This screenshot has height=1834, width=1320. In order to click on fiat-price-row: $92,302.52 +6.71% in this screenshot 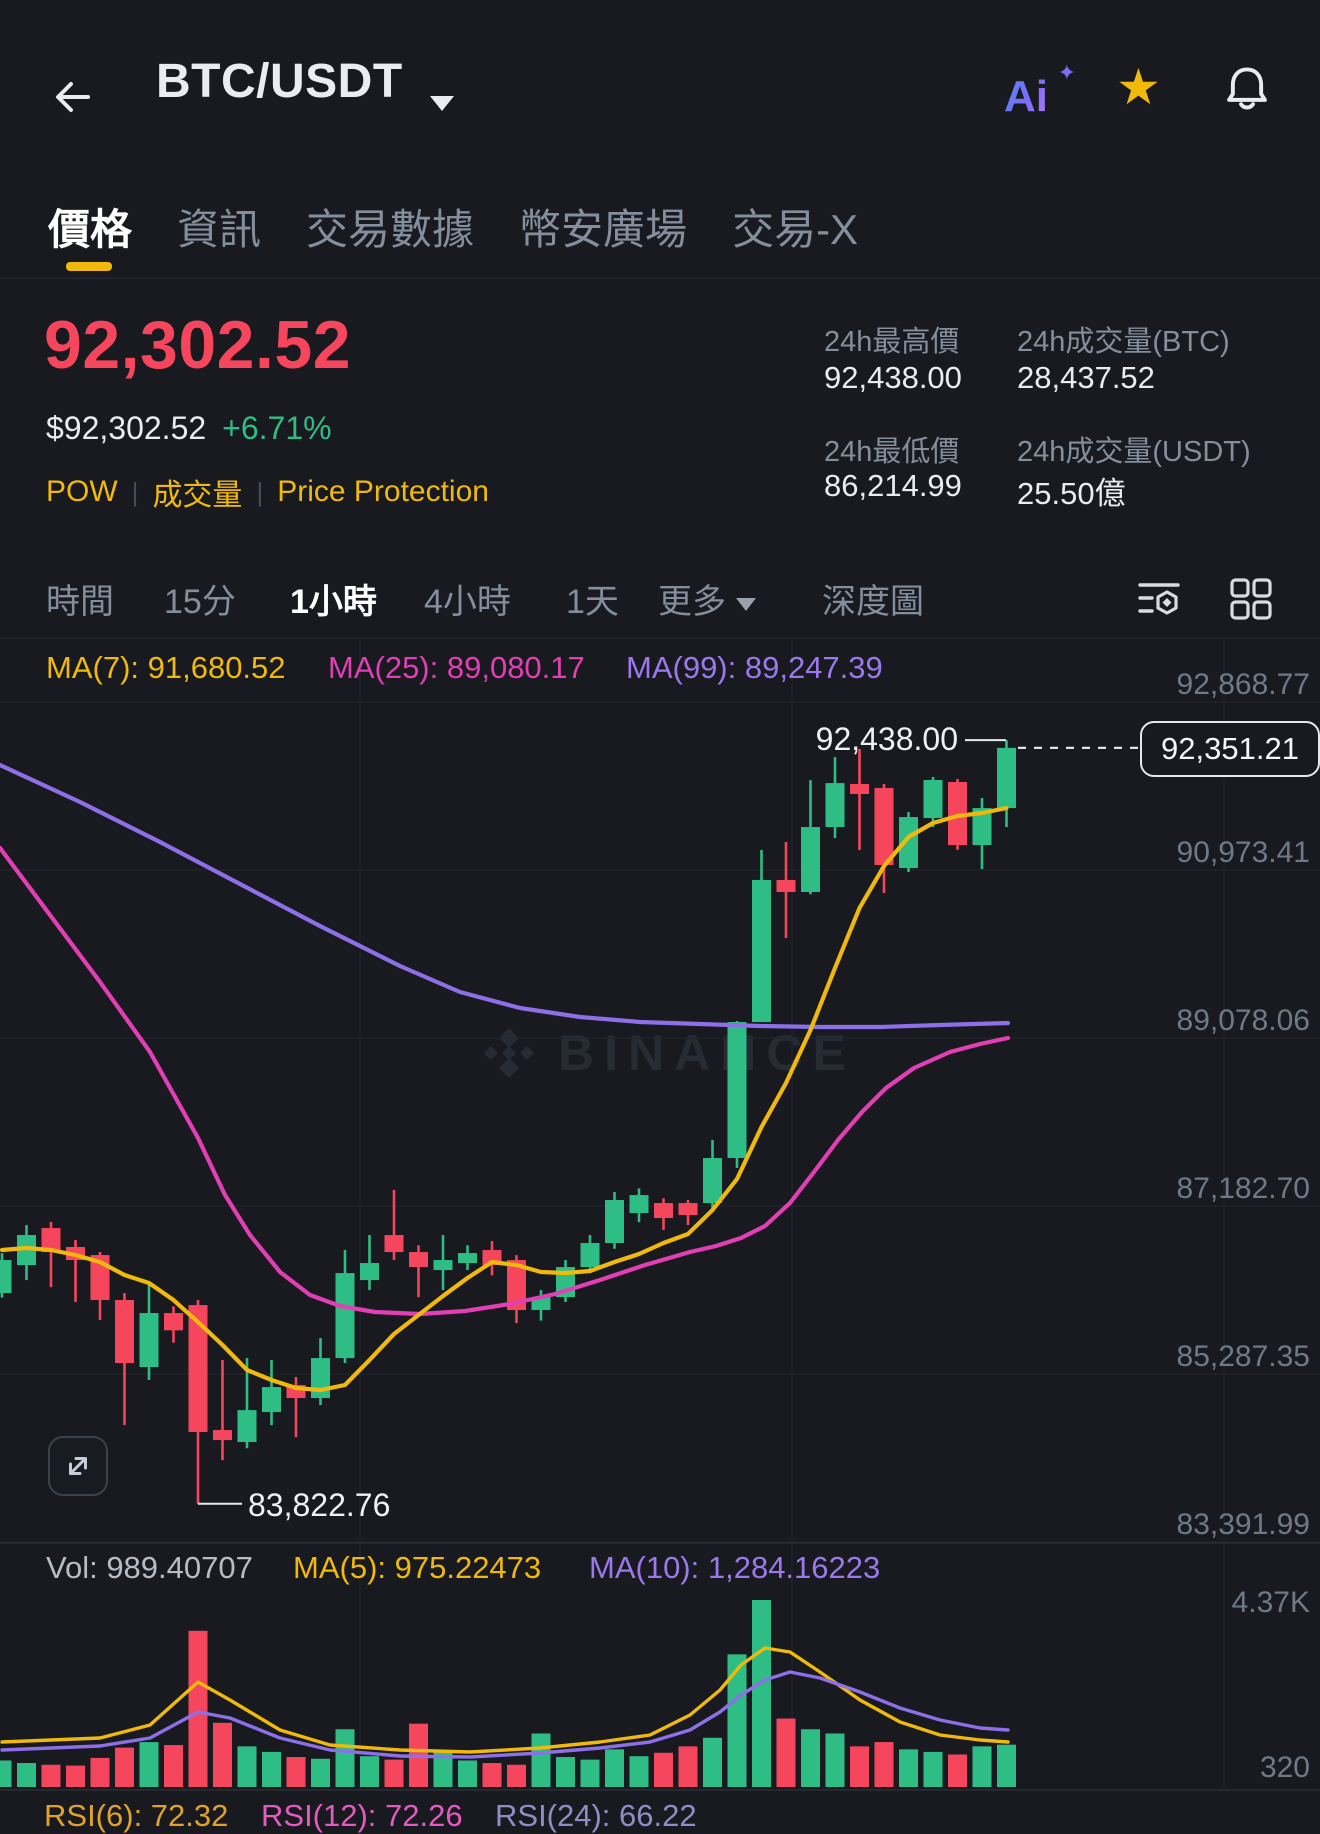, I will do `click(189, 428)`.